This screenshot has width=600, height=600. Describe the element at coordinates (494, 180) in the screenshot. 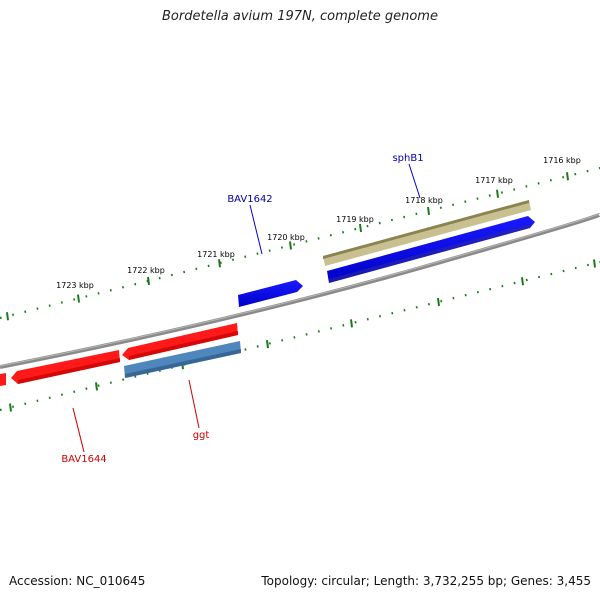

I see `tick-label: 1717 kbp` at that location.